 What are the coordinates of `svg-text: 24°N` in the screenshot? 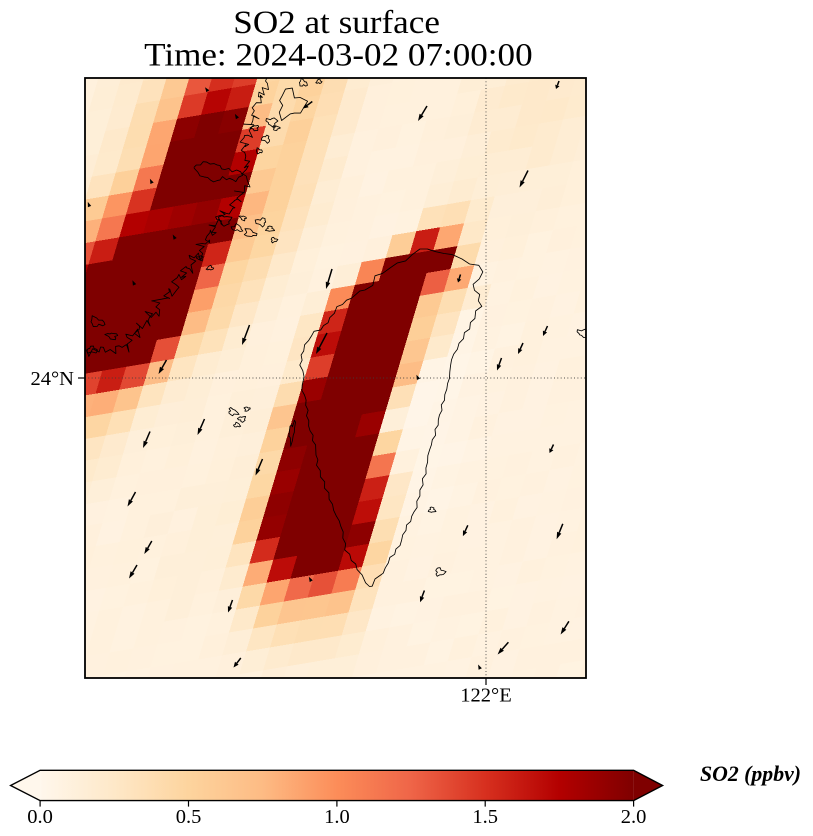 It's located at (52, 379).